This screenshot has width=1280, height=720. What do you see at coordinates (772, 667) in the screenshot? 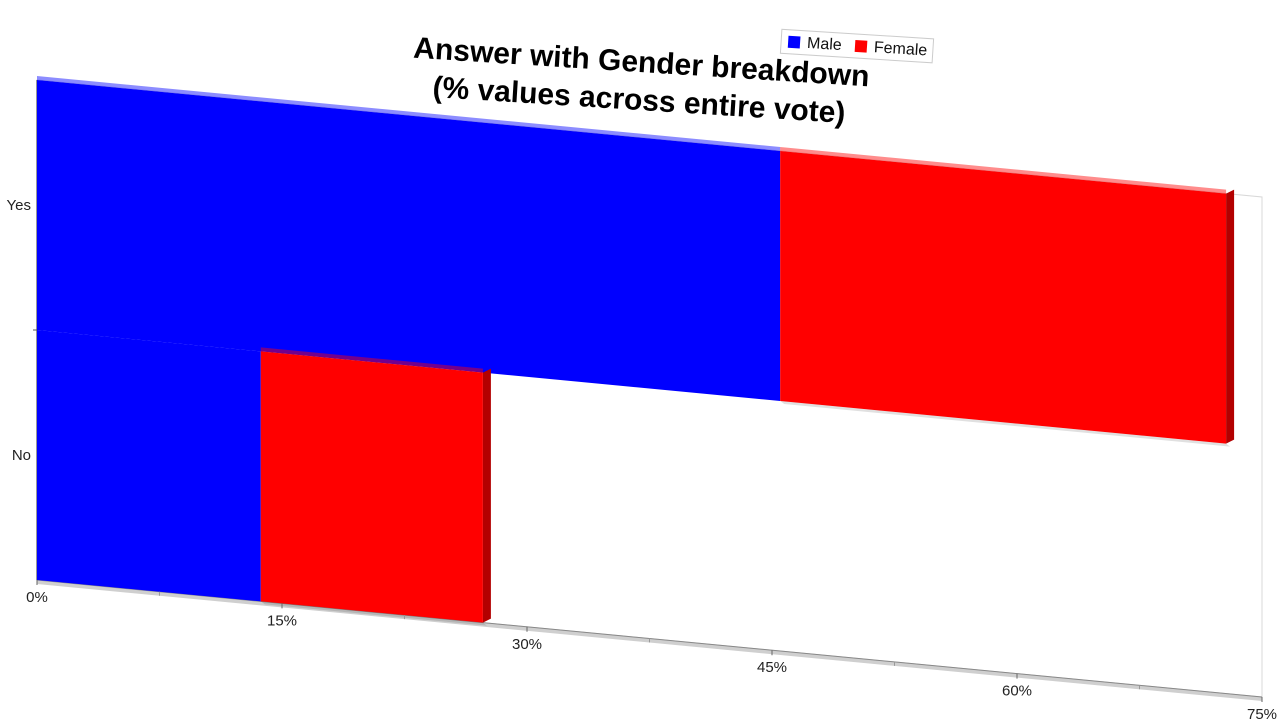
I see `x-tick-label: 45%` at bounding box center [772, 667].